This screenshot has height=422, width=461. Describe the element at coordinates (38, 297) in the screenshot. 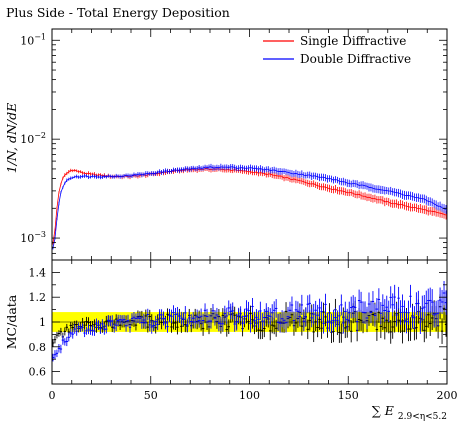

I see `ratio-y-tick-label: 1.2` at that location.